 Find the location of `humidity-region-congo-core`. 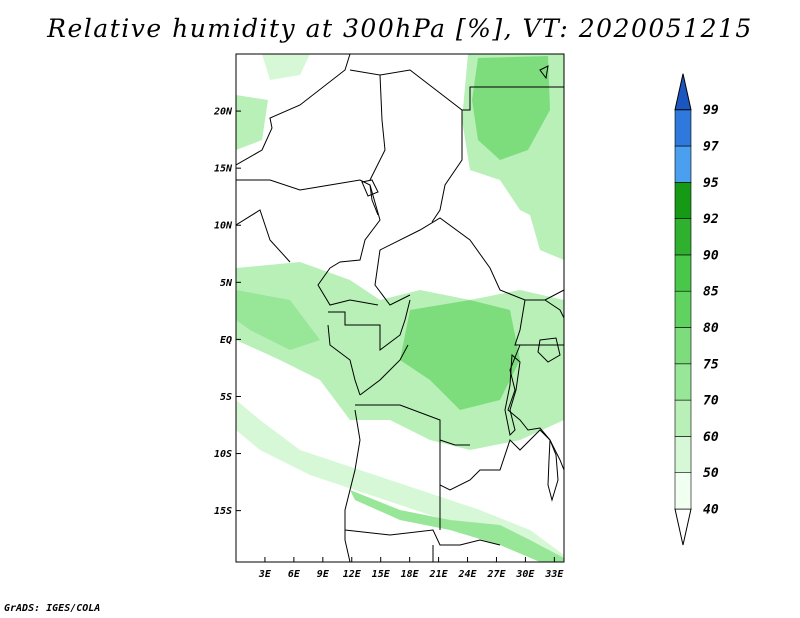

humidity-region-congo-core is located at coordinates (460, 355).